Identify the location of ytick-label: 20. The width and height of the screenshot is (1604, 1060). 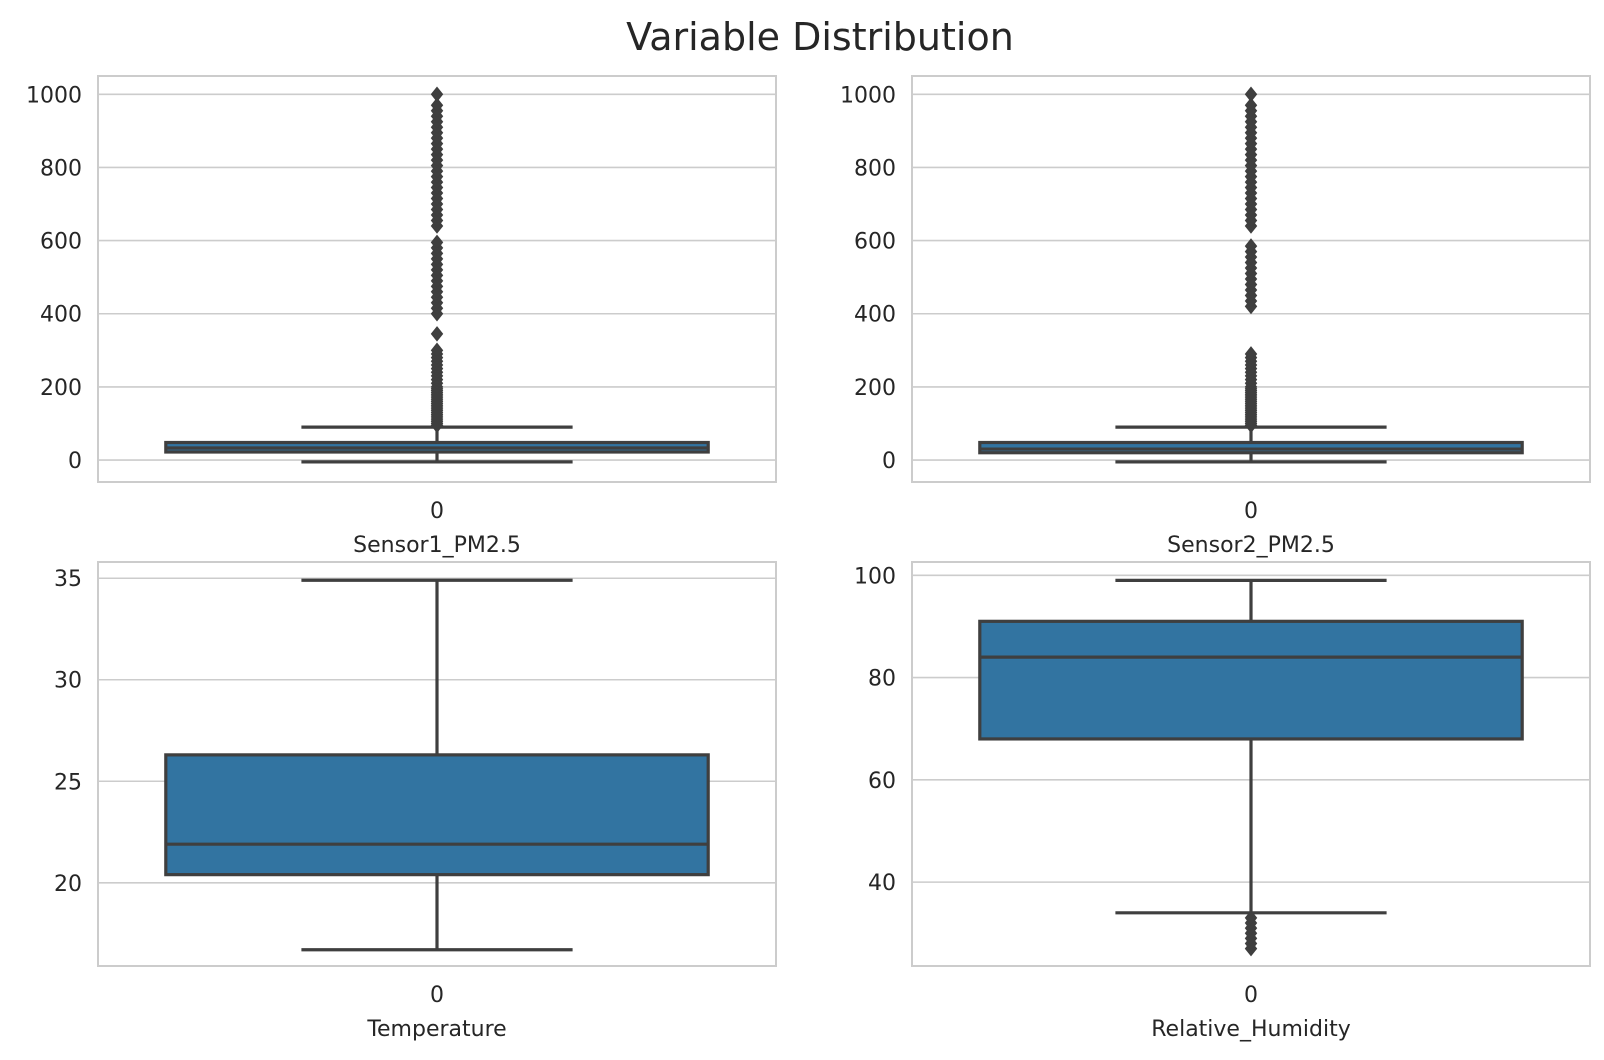
(68, 884).